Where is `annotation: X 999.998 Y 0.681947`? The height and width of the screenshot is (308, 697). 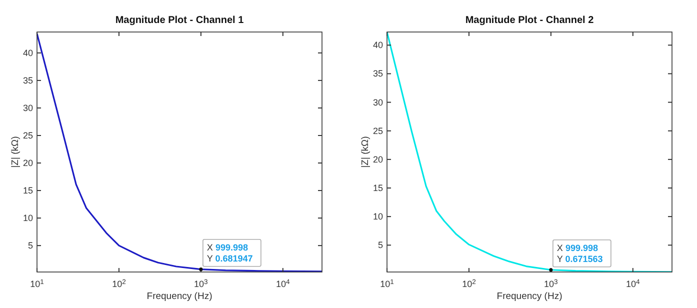 annotation: X 999.998 Y 0.681947 is located at coordinates (229, 253).